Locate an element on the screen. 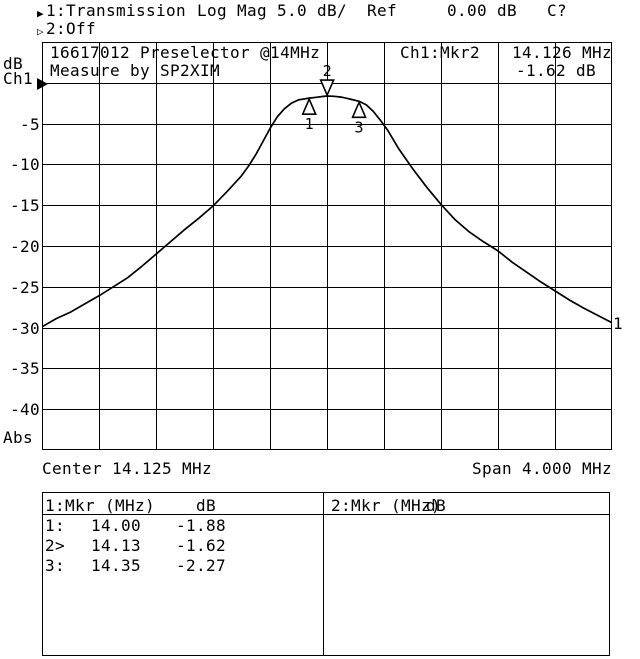 Image resolution: width=640 pixels, height=659 pixels. marker-readout-freq: 14.126 MHz is located at coordinates (561, 52).